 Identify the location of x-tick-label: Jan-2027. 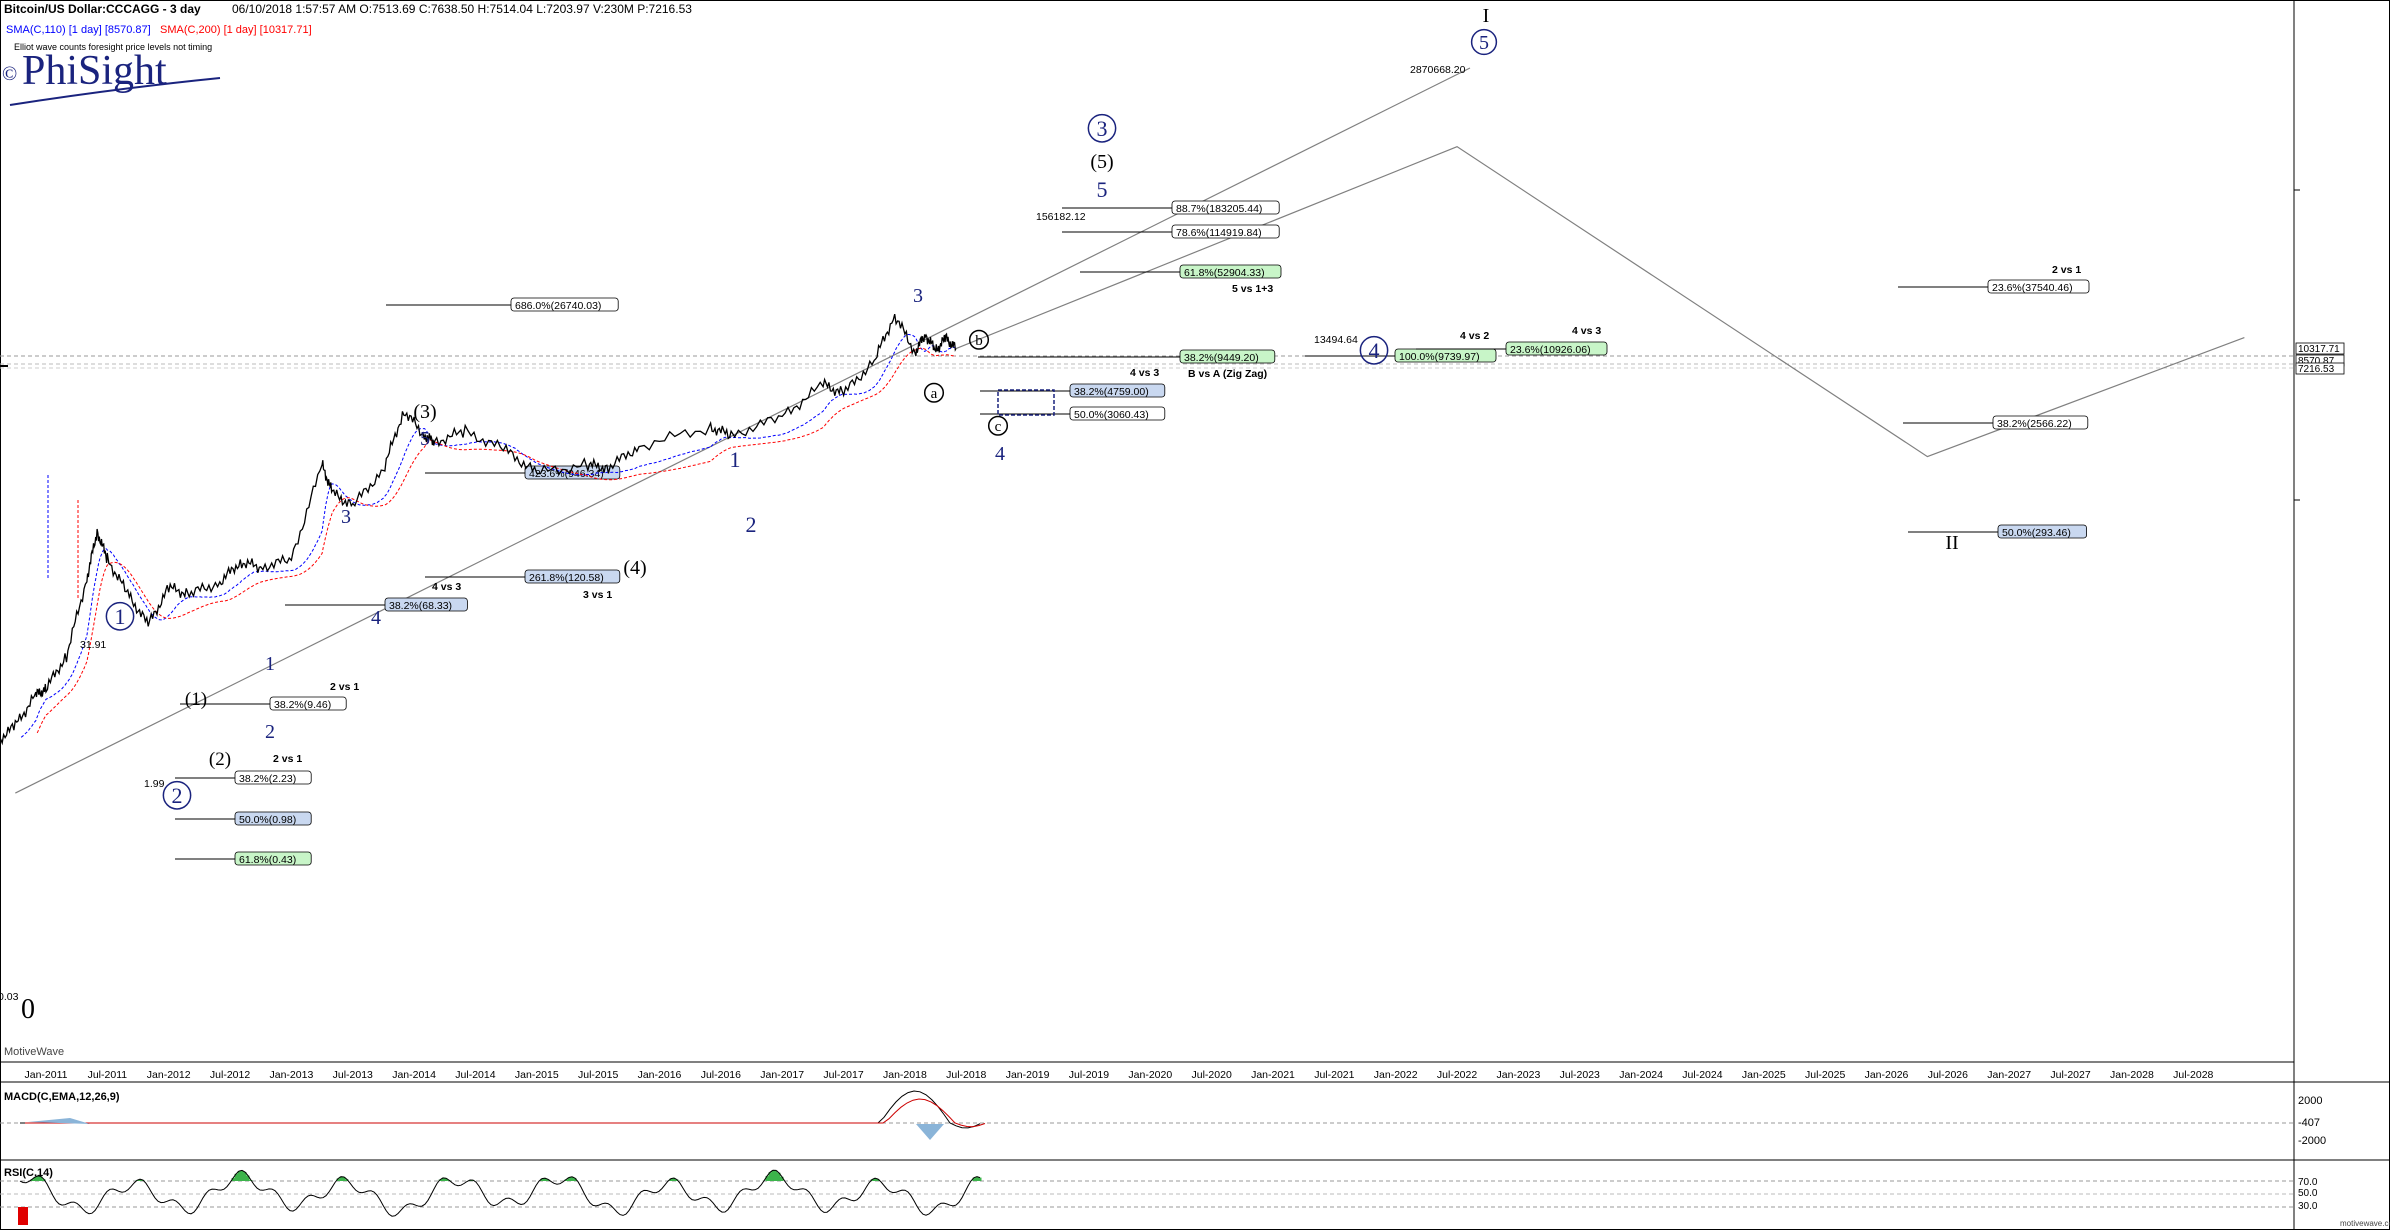
(2009, 1075).